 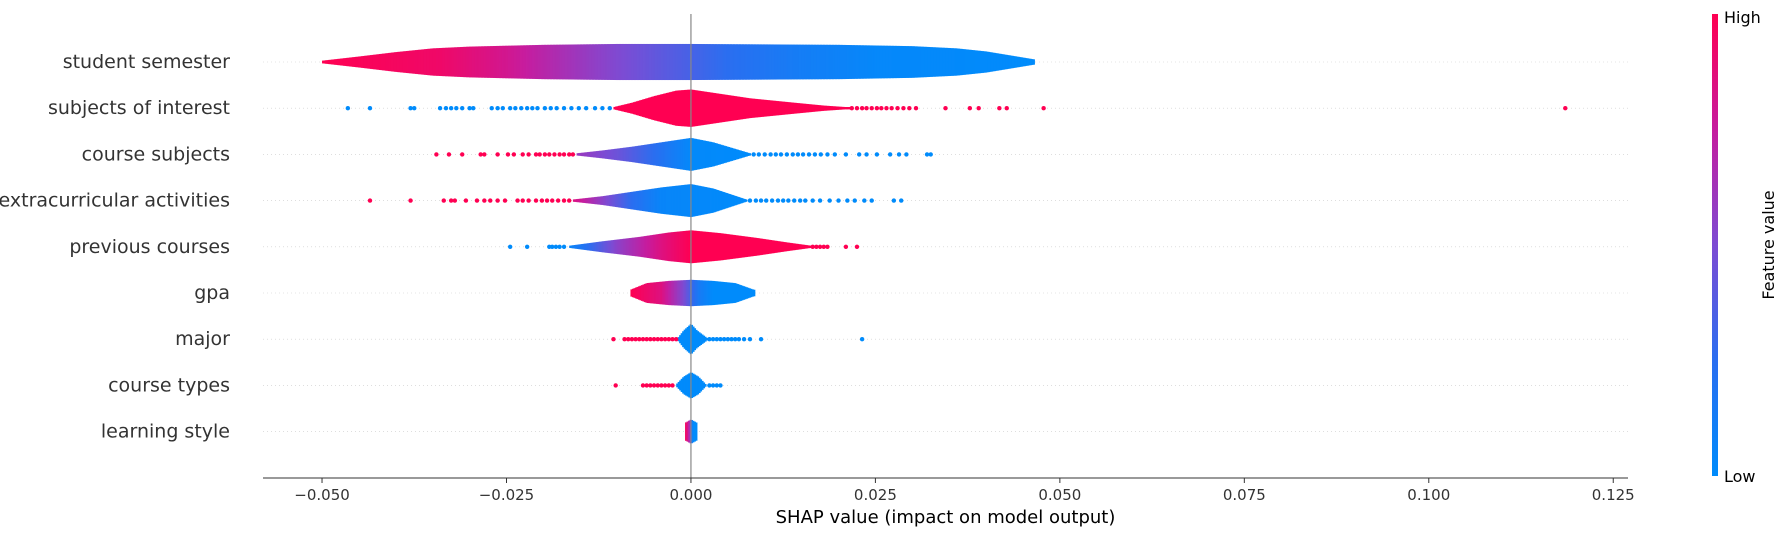 I want to click on x-axis-title: SHAP value (impact on model output), so click(x=946, y=517).